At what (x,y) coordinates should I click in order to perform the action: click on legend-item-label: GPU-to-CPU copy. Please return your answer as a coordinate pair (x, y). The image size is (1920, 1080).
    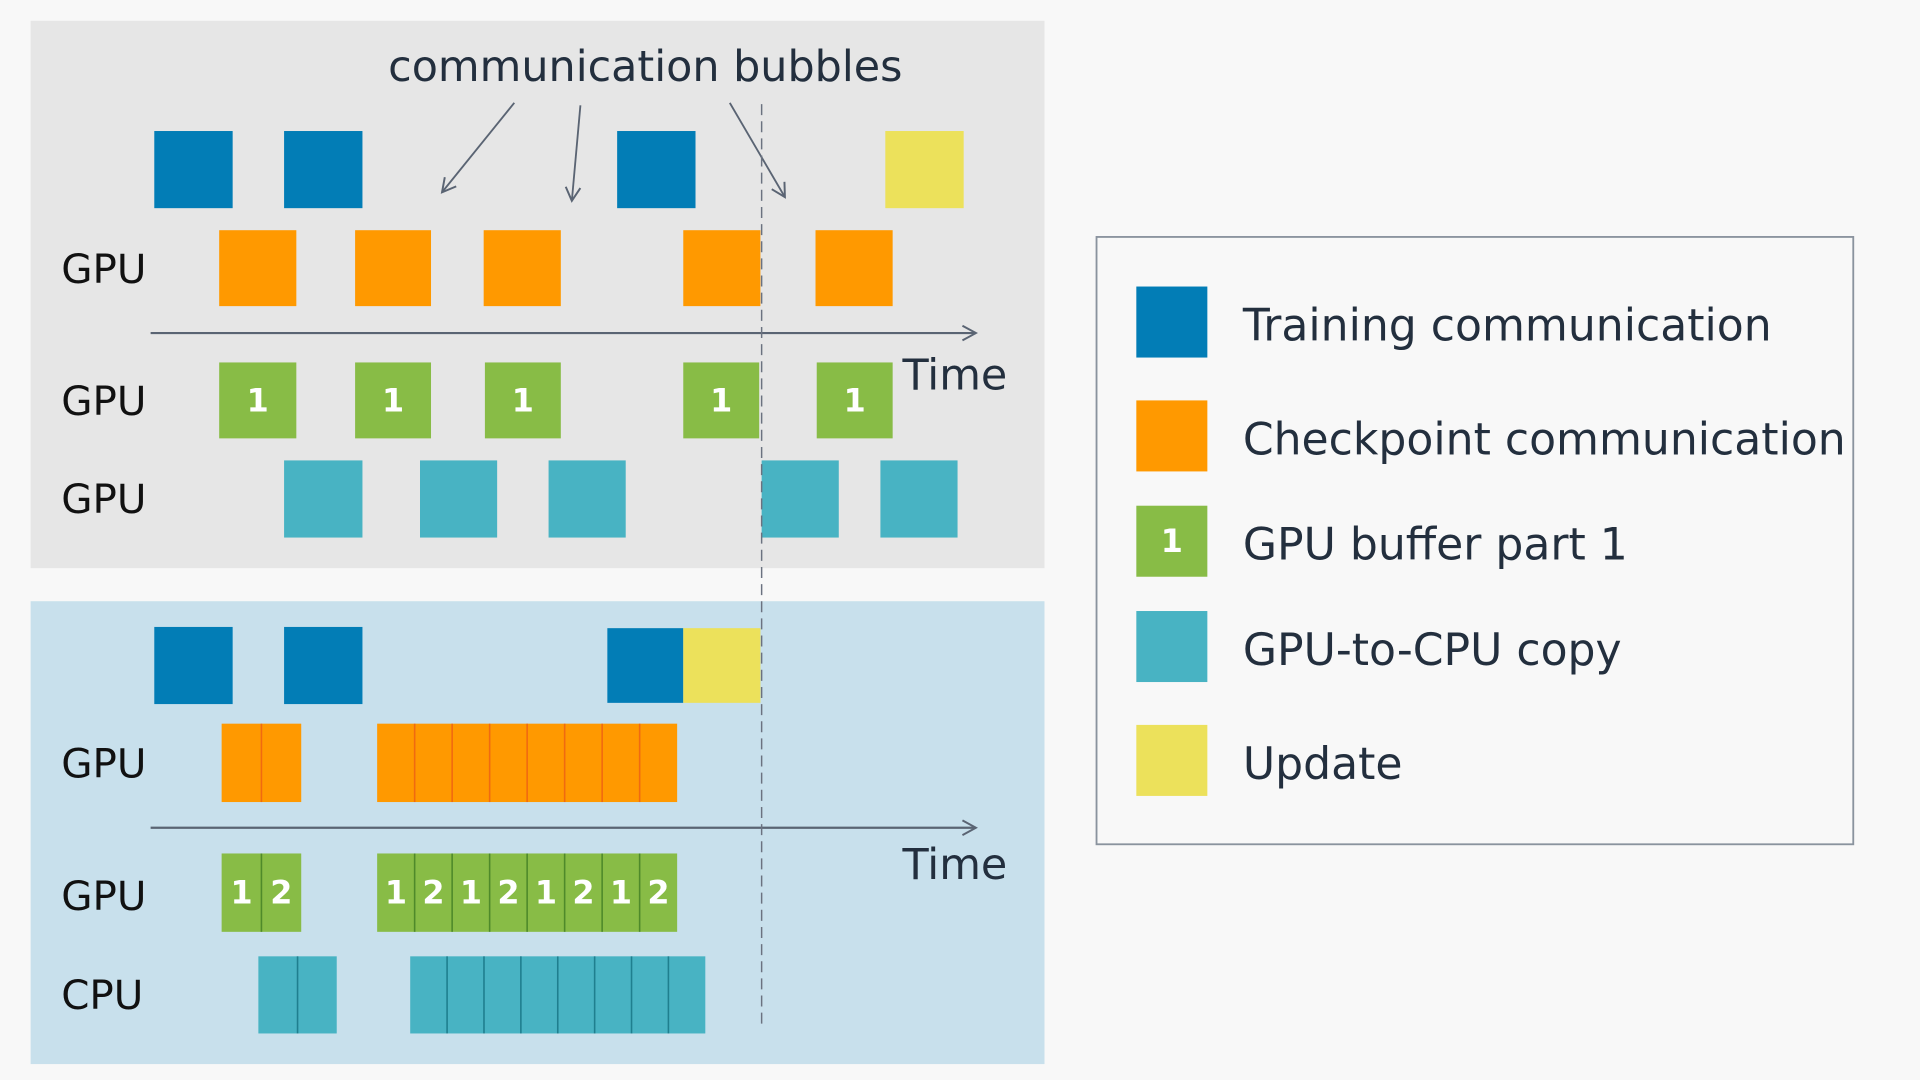
    Looking at the image, I should click on (1432, 650).